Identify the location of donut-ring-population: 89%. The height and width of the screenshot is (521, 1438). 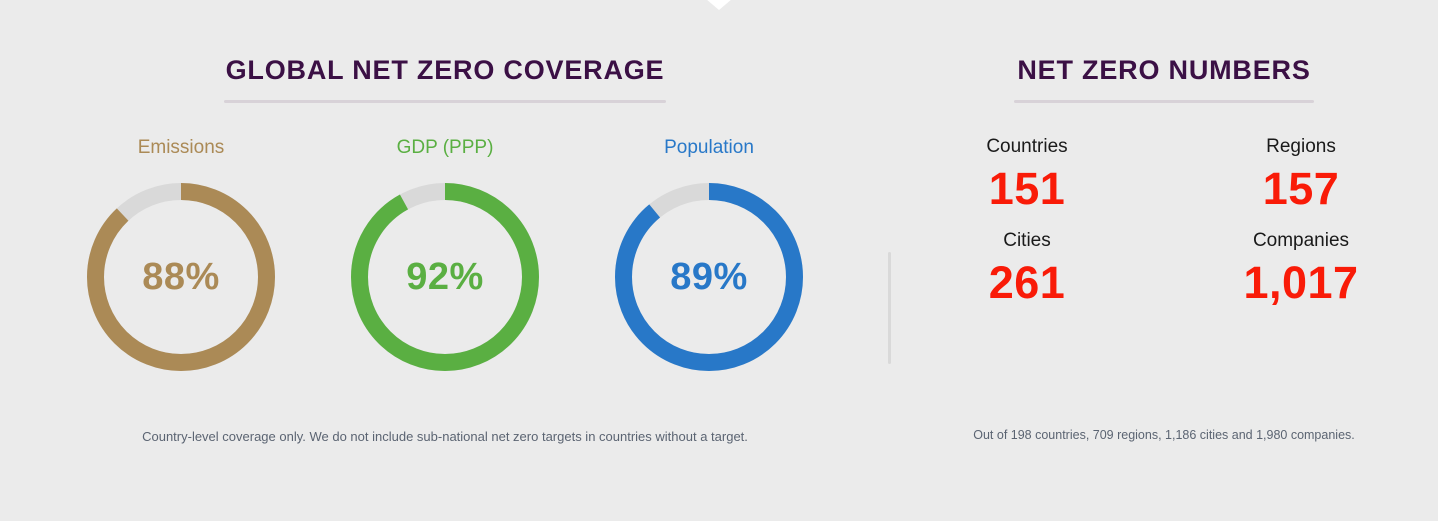
(709, 277).